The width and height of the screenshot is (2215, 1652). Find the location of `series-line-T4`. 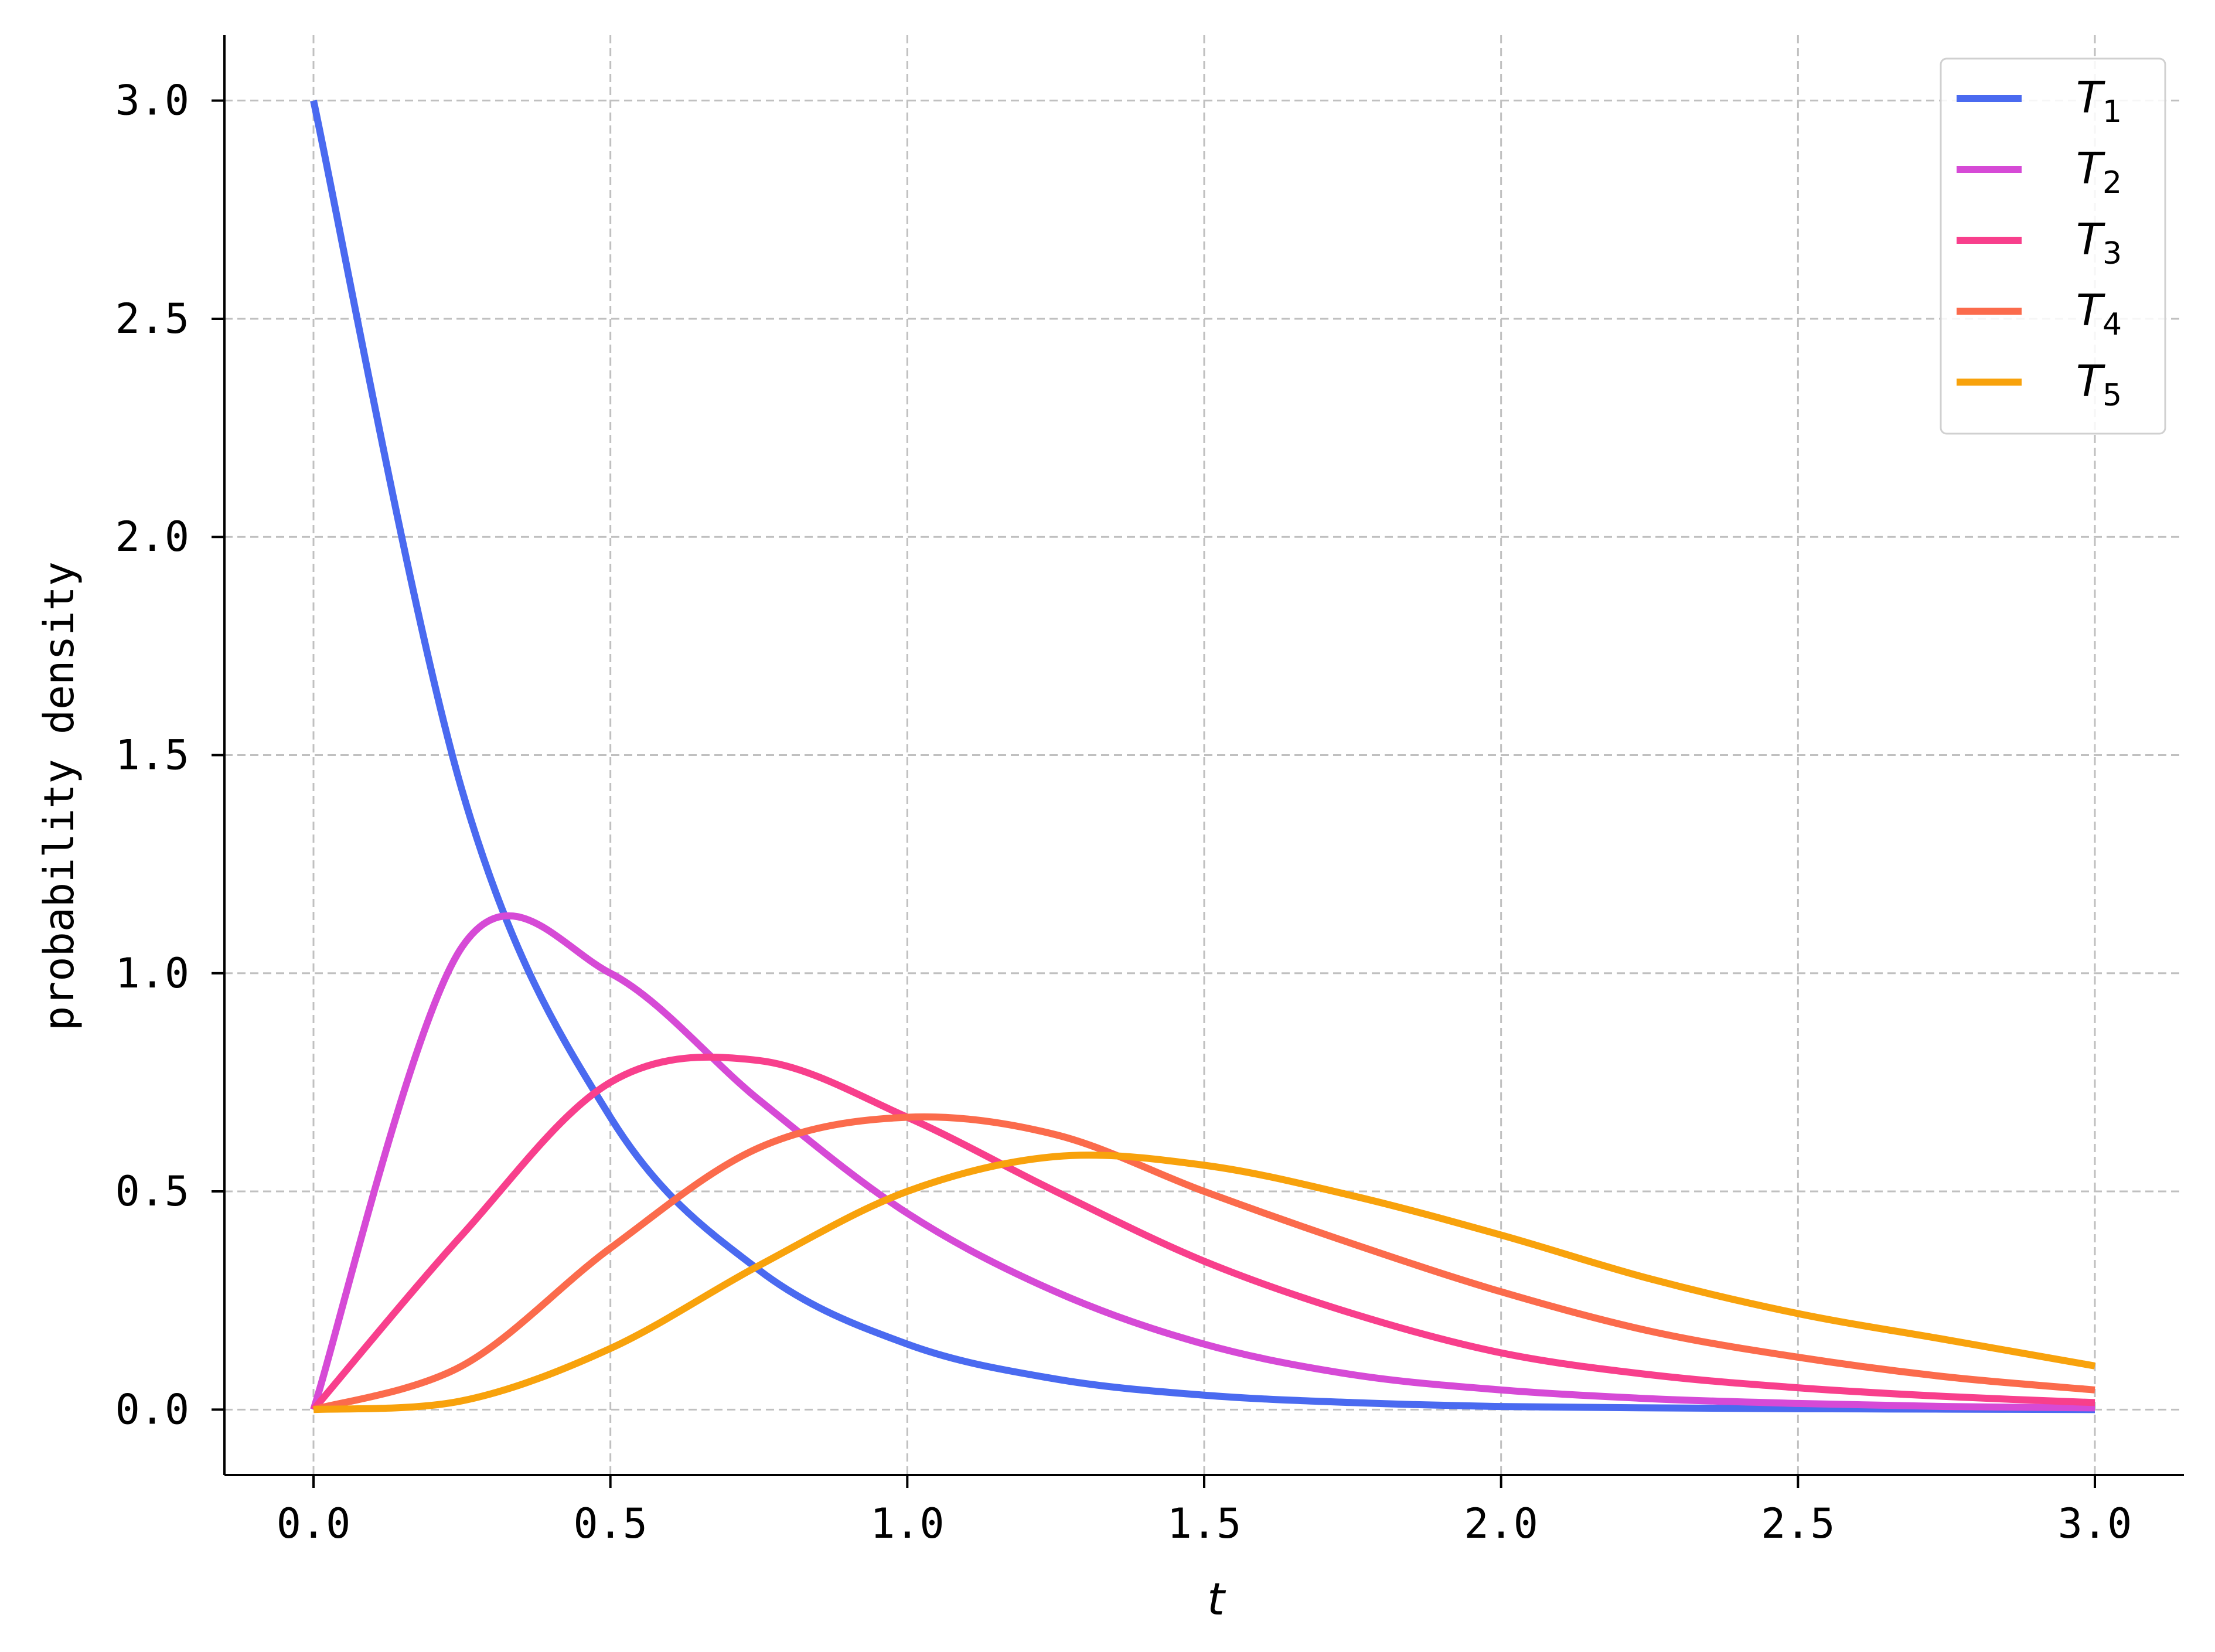

series-line-T4 is located at coordinates (1203, 1263).